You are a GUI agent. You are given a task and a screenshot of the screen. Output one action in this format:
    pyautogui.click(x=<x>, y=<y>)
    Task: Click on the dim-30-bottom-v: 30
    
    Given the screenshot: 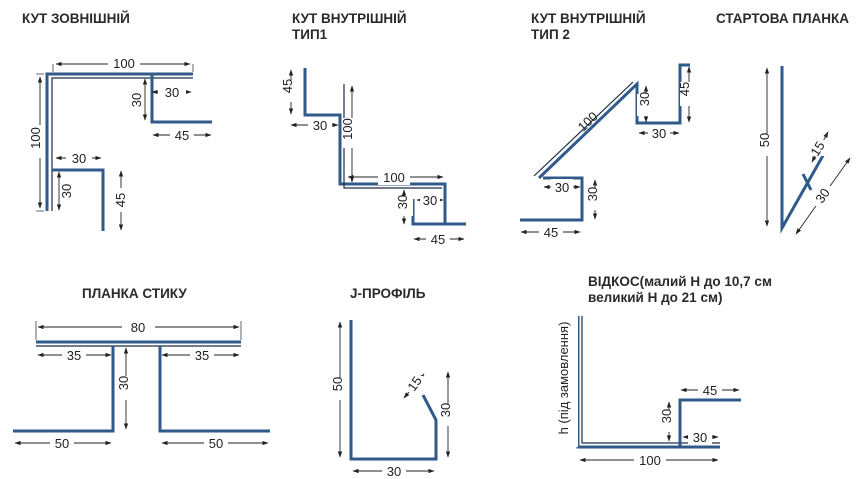 What is the action you would take?
    pyautogui.click(x=592, y=194)
    